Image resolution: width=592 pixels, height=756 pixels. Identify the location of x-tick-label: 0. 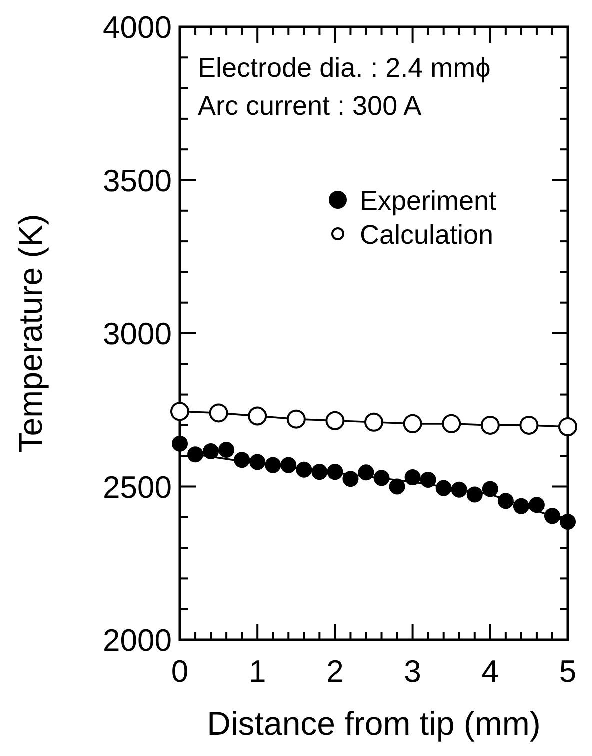
(180, 671).